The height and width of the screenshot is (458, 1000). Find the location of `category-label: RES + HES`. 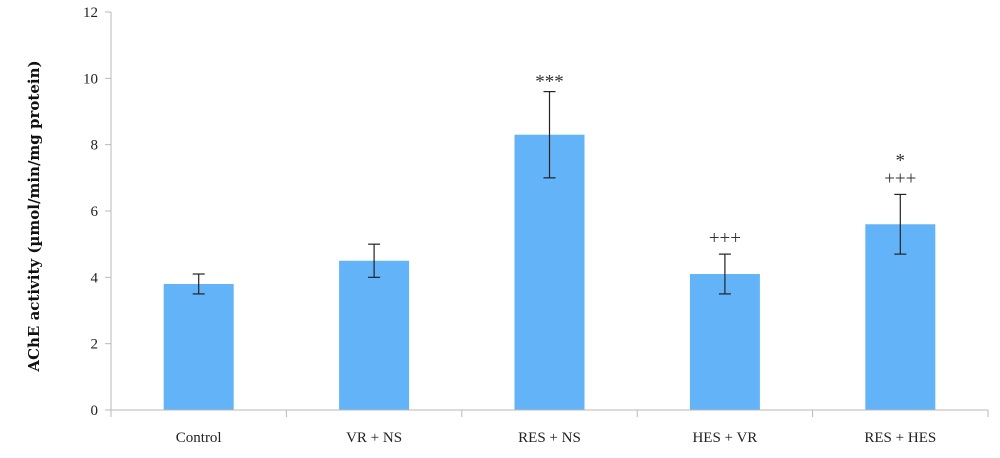

category-label: RES + HES is located at coordinates (900, 438).